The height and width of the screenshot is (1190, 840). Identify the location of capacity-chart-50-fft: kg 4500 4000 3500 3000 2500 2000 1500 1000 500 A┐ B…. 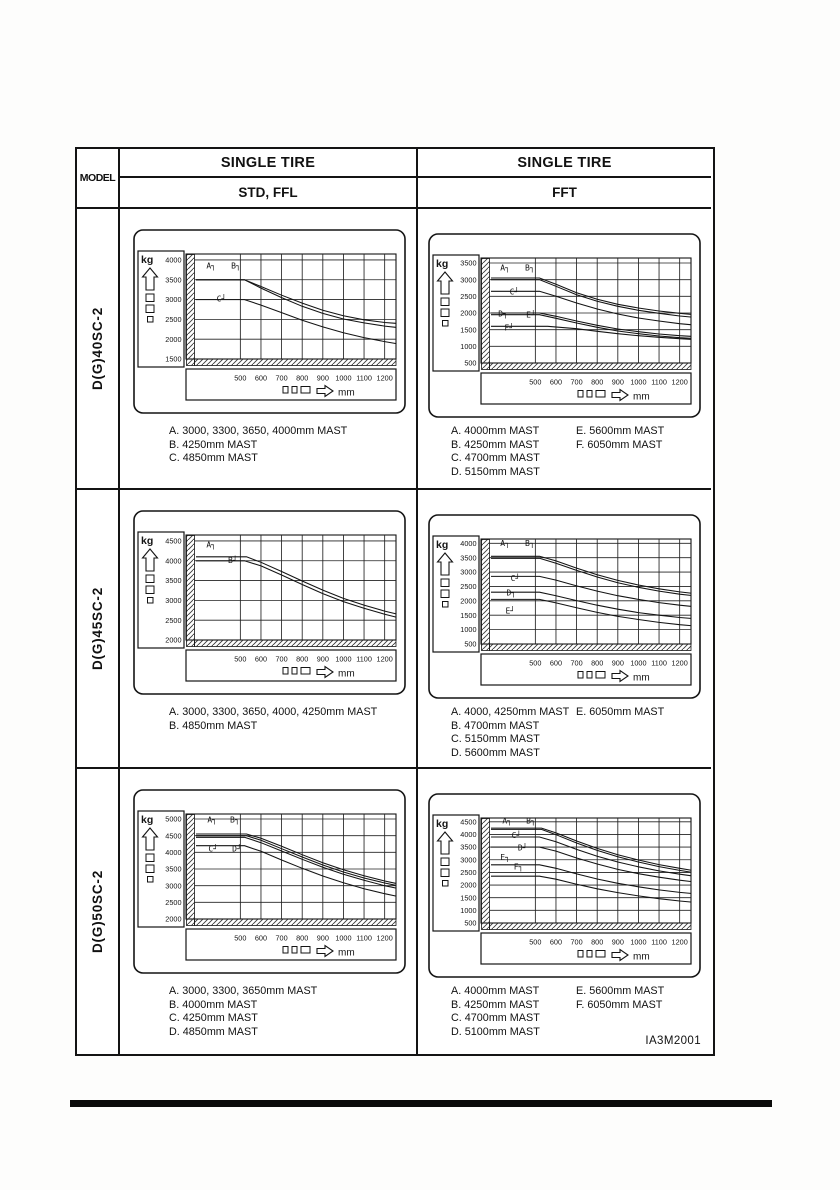
(564, 885).